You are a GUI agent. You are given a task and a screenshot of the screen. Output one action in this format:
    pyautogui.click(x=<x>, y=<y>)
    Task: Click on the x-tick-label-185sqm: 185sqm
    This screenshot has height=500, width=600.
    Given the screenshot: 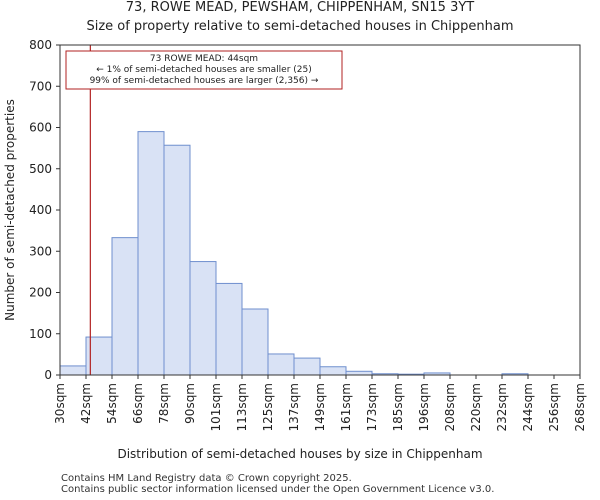 What is the action you would take?
    pyautogui.click(x=398, y=407)
    